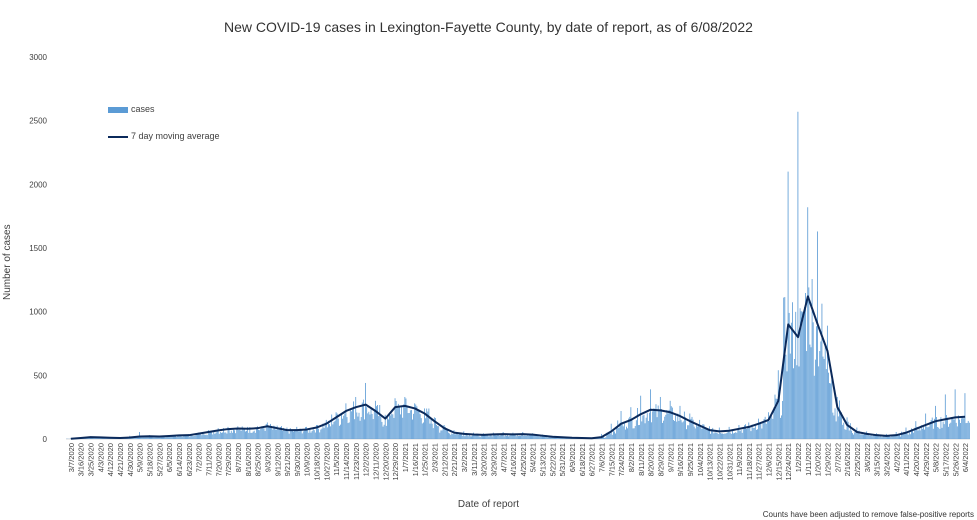 The width and height of the screenshot is (977, 520). I want to click on x-tick-label: 8/7/2020, so click(238, 457).